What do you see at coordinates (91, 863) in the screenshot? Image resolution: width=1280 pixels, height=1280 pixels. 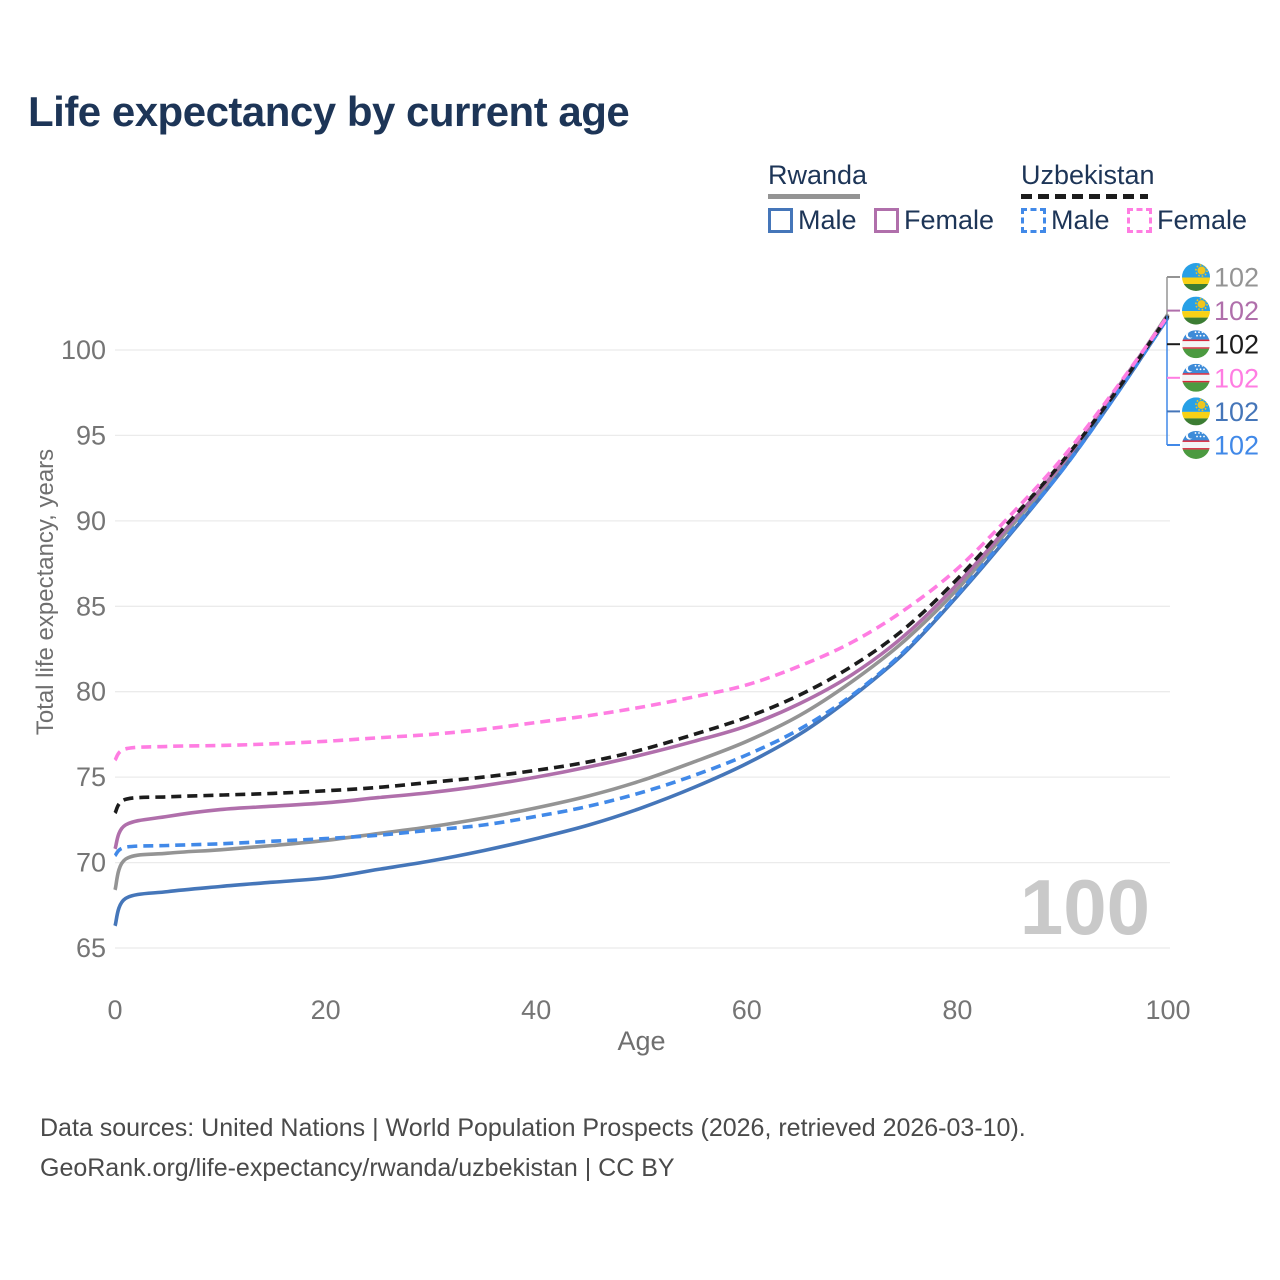 I see `y-tick-70: 70` at bounding box center [91, 863].